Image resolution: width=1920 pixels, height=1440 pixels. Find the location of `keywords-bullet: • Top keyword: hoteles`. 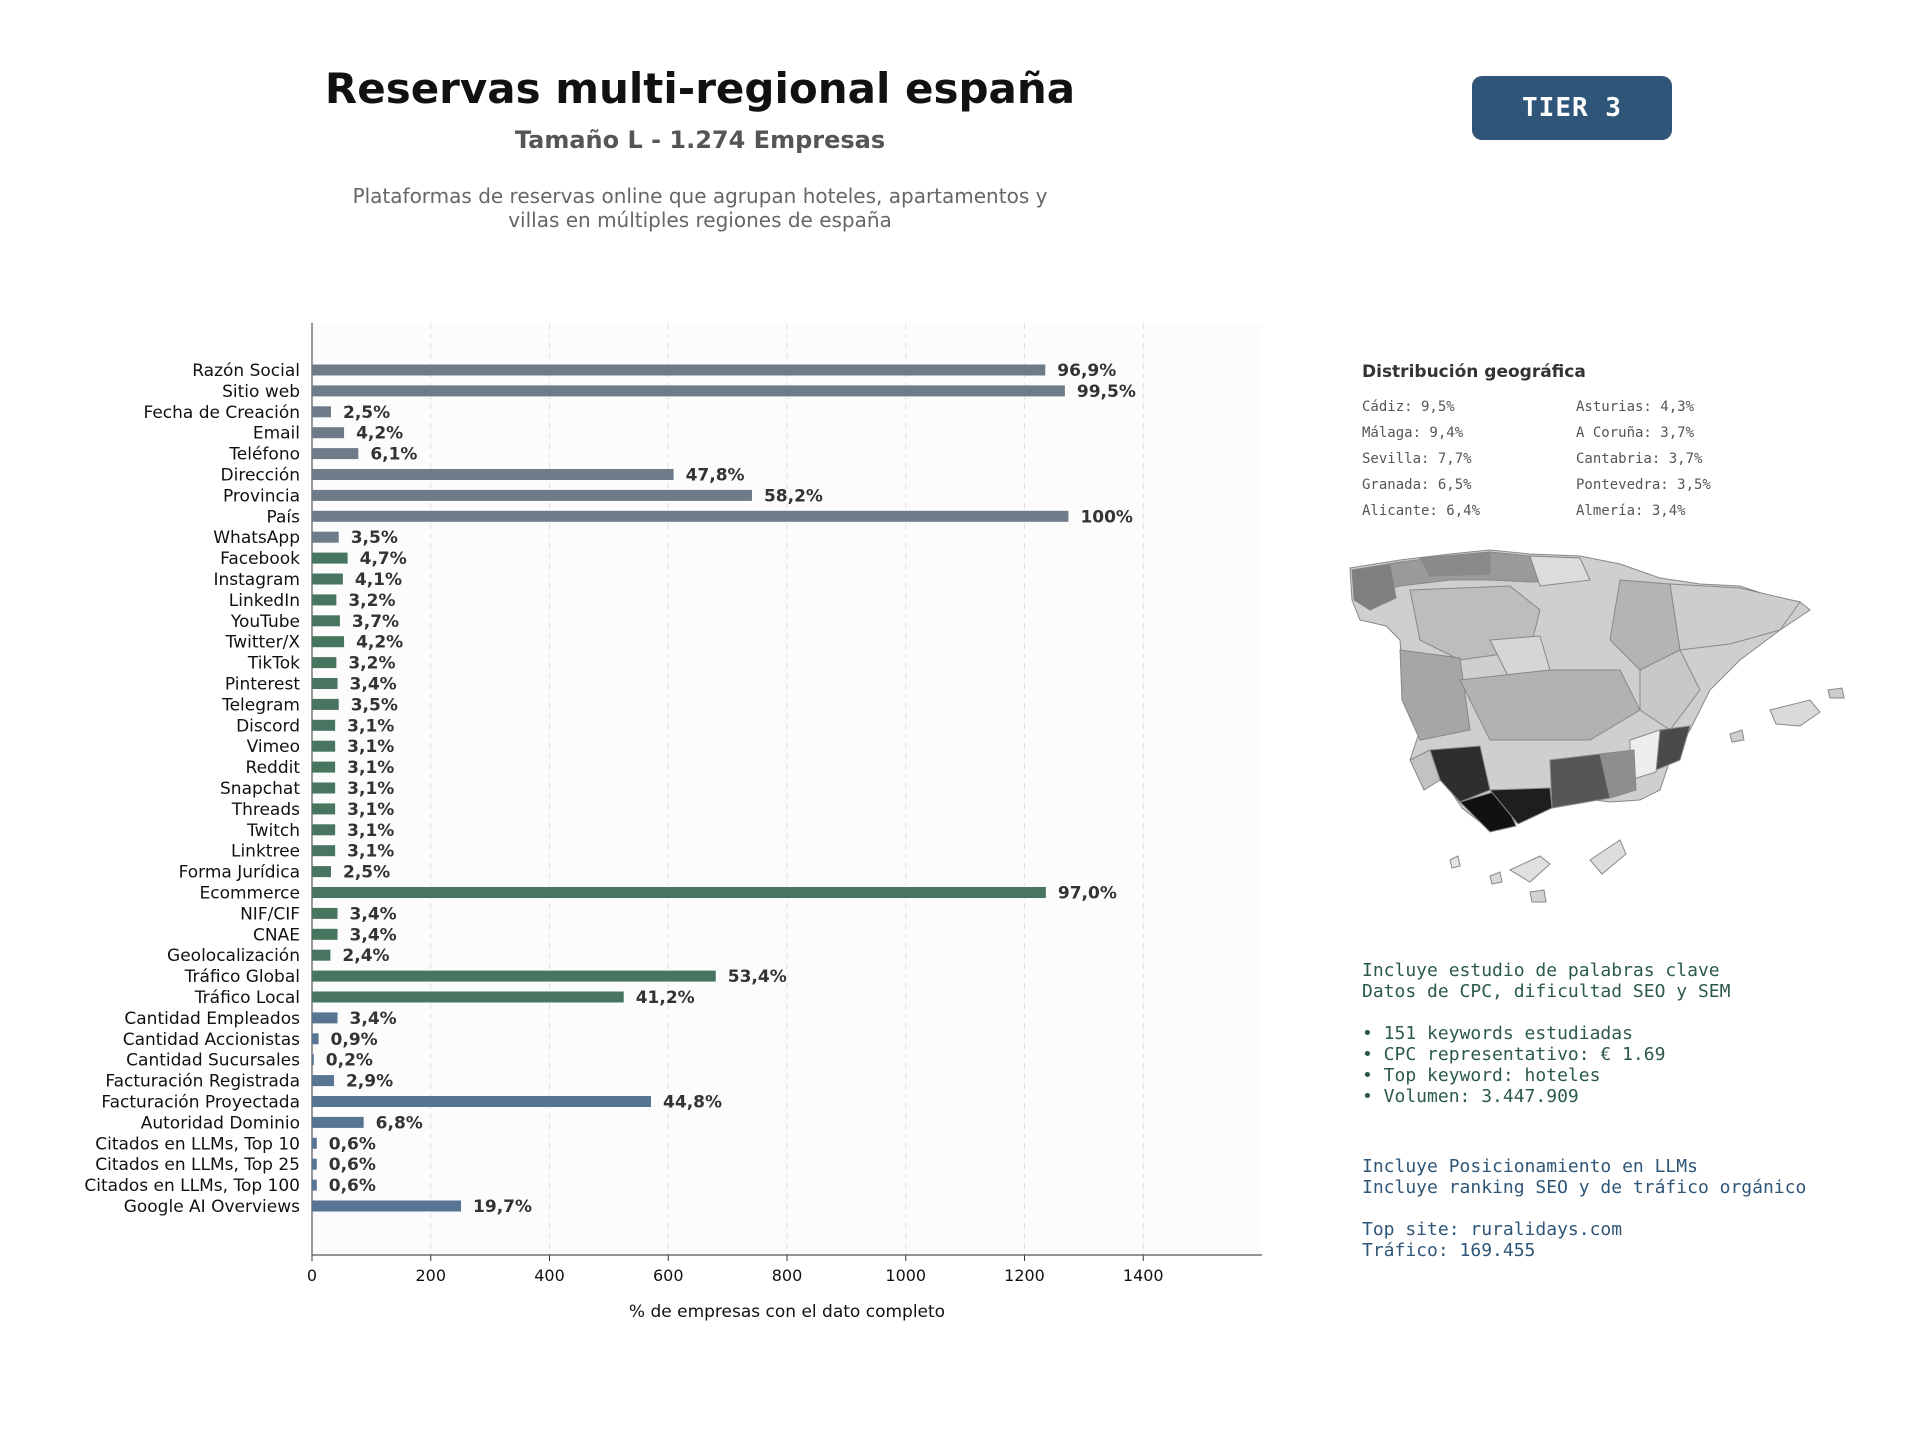

keywords-bullet: • Top keyword: hoteles is located at coordinates (1481, 1075).